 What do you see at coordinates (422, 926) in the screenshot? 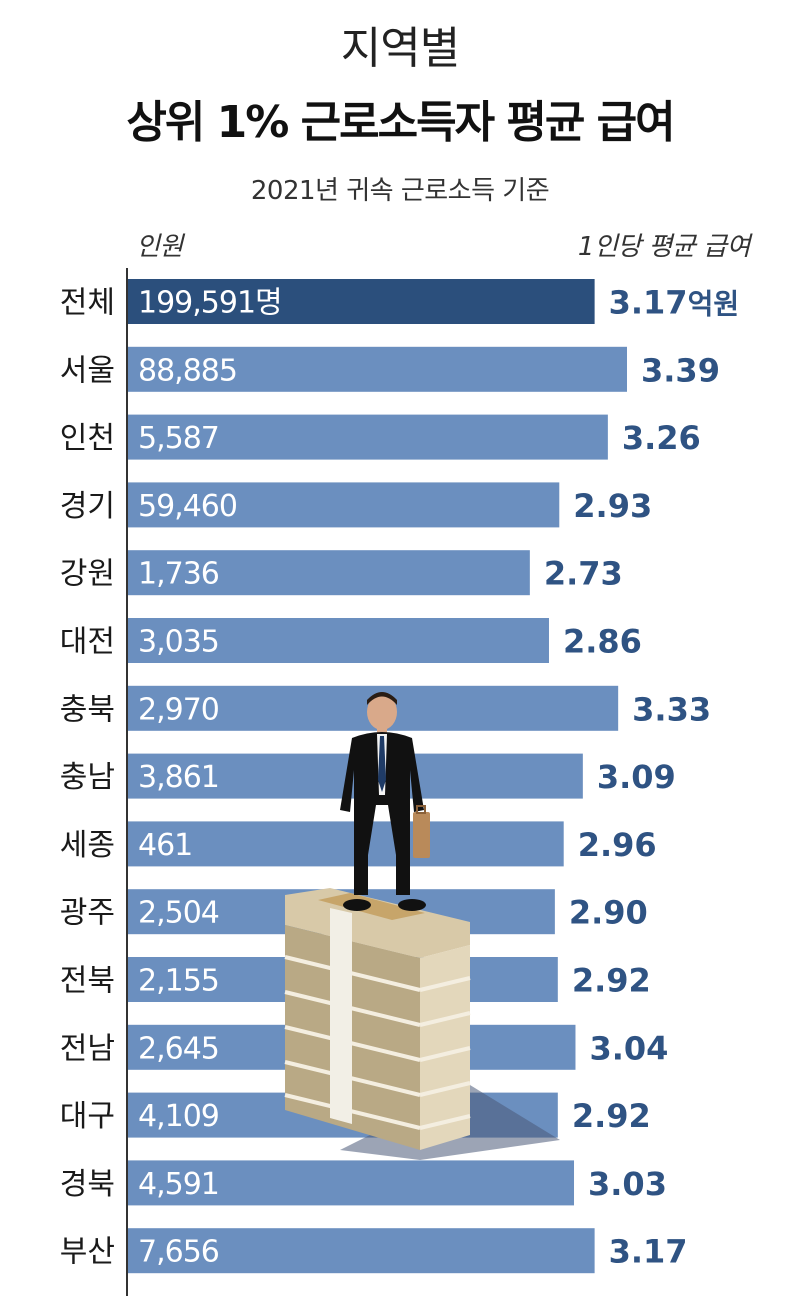
I see `businessman-on-money-stack-icon` at bounding box center [422, 926].